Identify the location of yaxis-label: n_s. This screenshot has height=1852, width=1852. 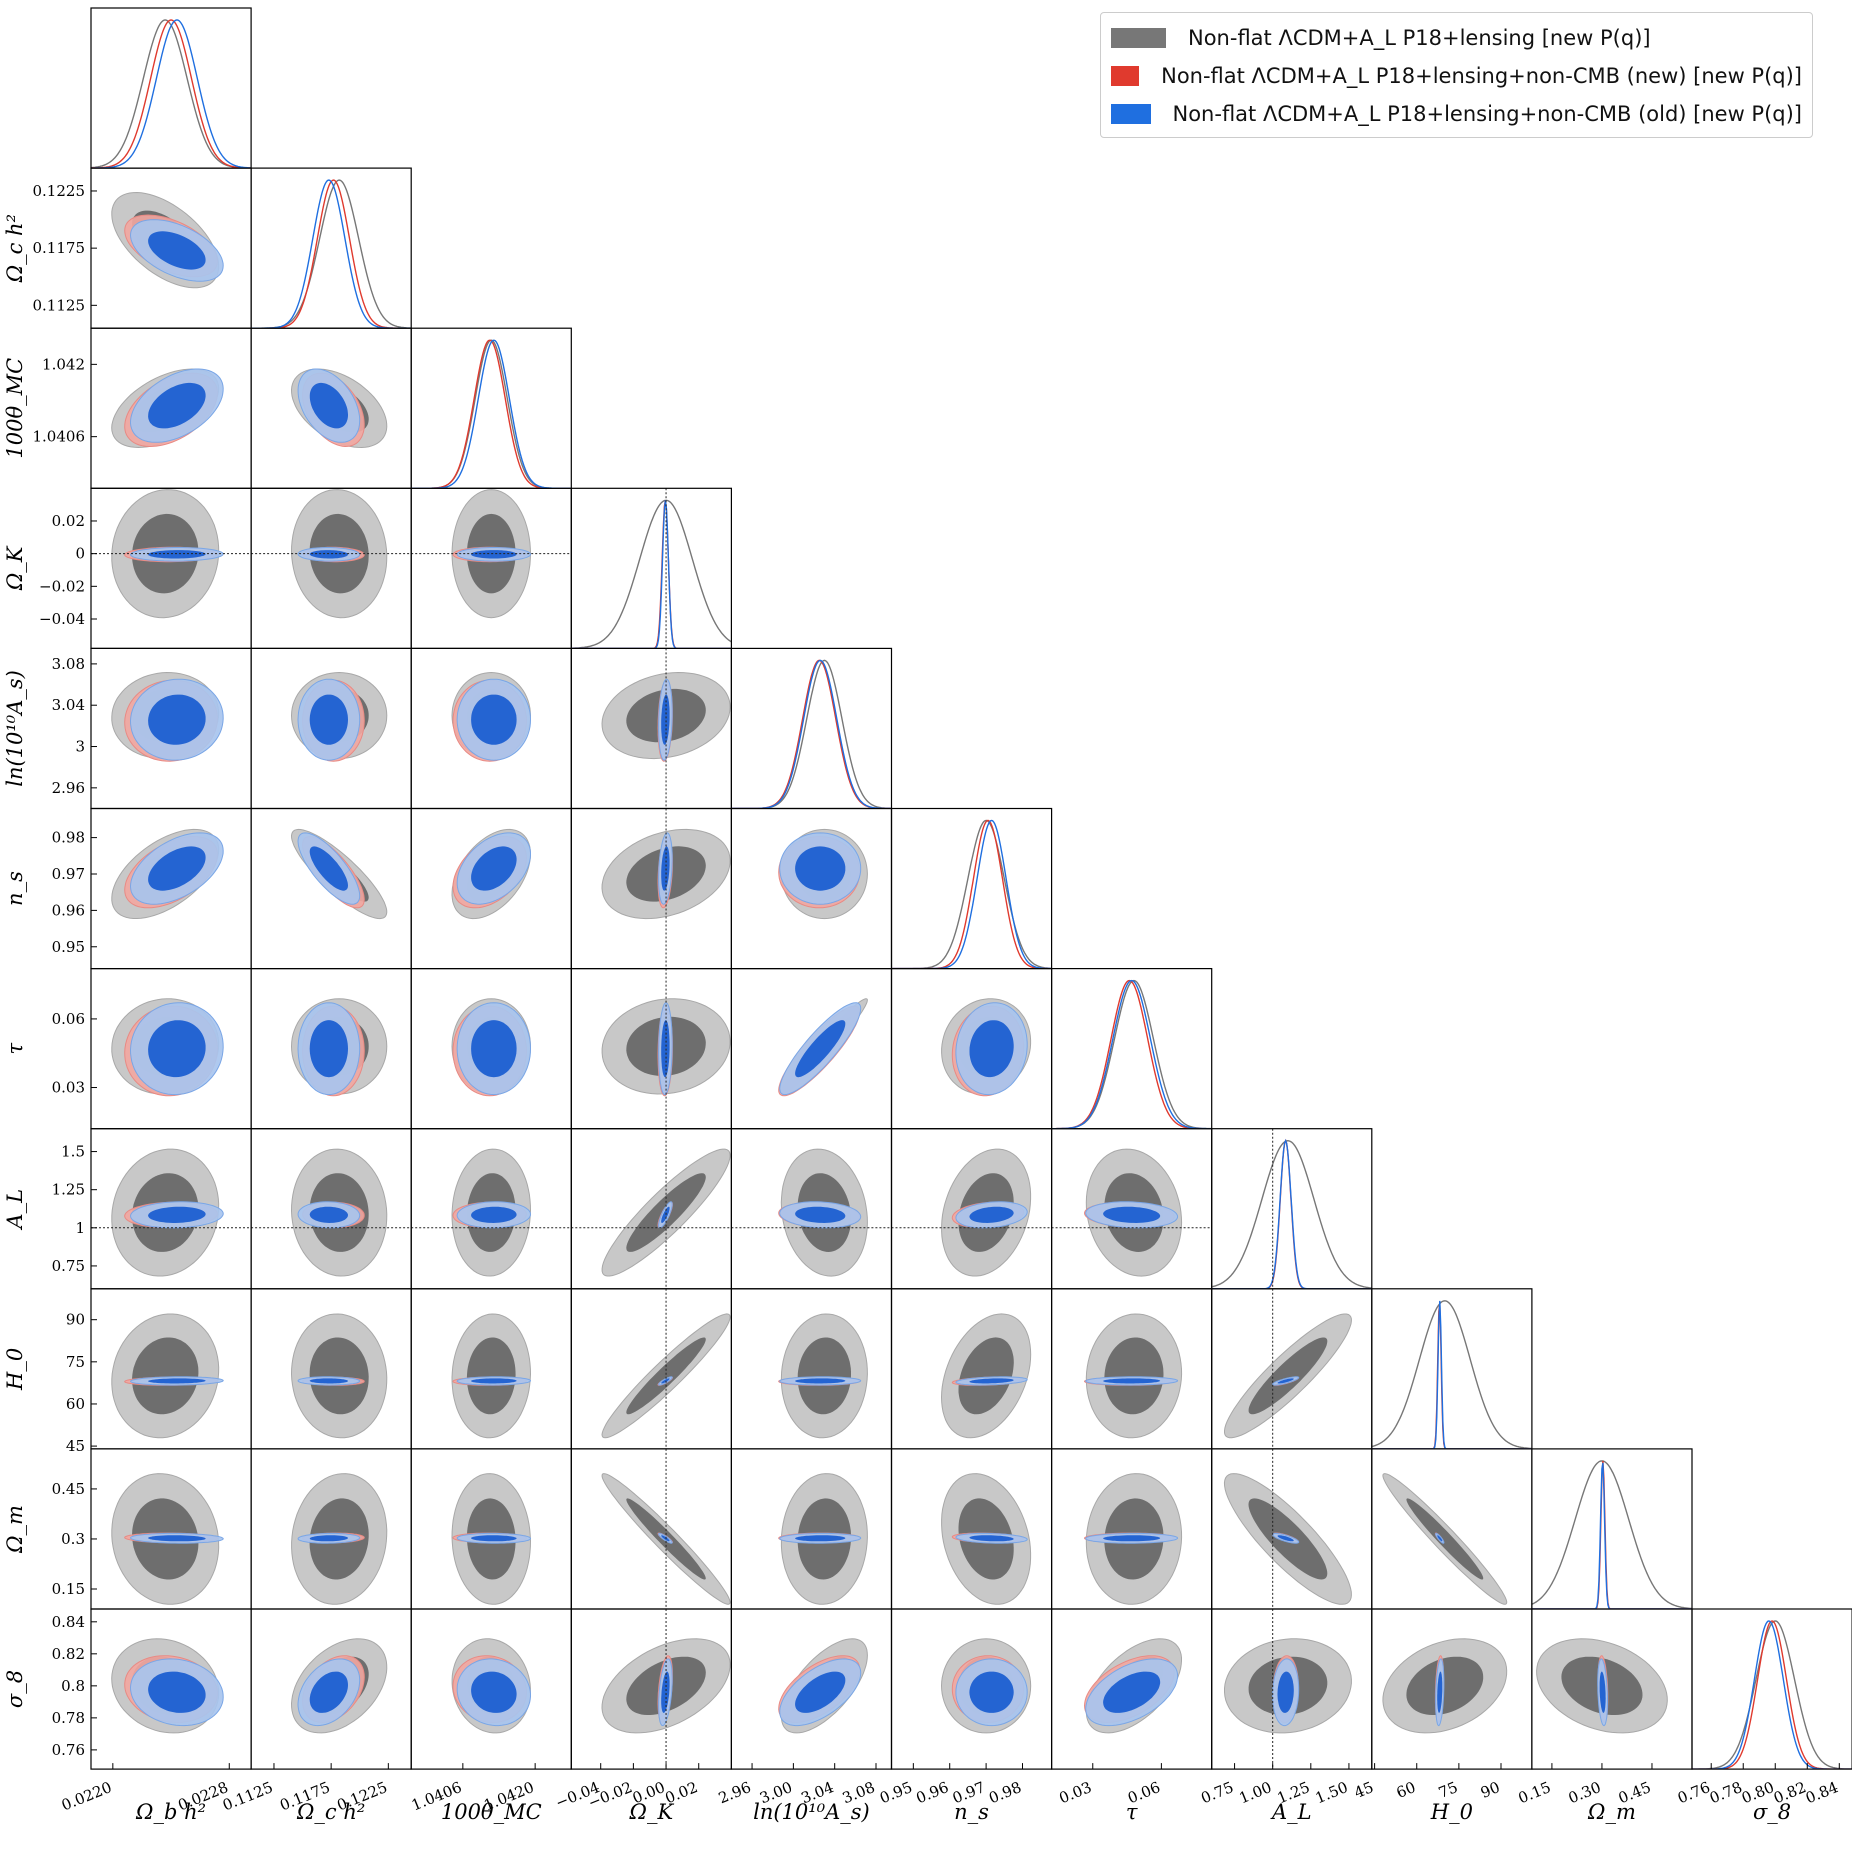
(15, 888).